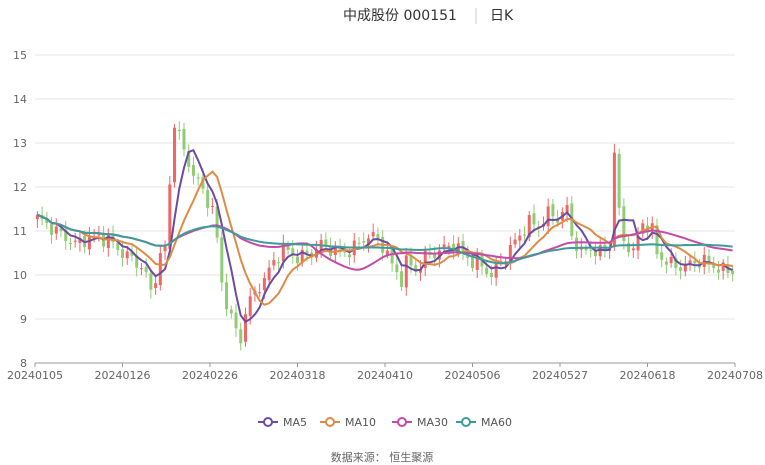 This screenshot has height=465, width=765. What do you see at coordinates (20, 231) in the screenshot?
I see `y-tick-label: 11` at bounding box center [20, 231].